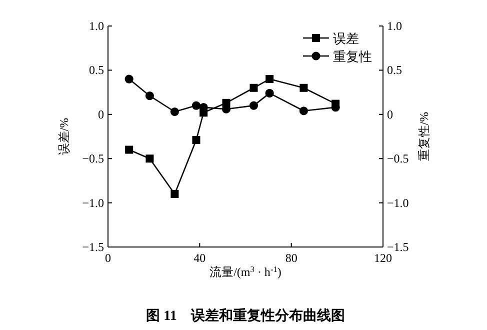 The height and width of the screenshot is (330, 487). What do you see at coordinates (64, 137) in the screenshot?
I see `y-axis-title: 误差/%` at bounding box center [64, 137].